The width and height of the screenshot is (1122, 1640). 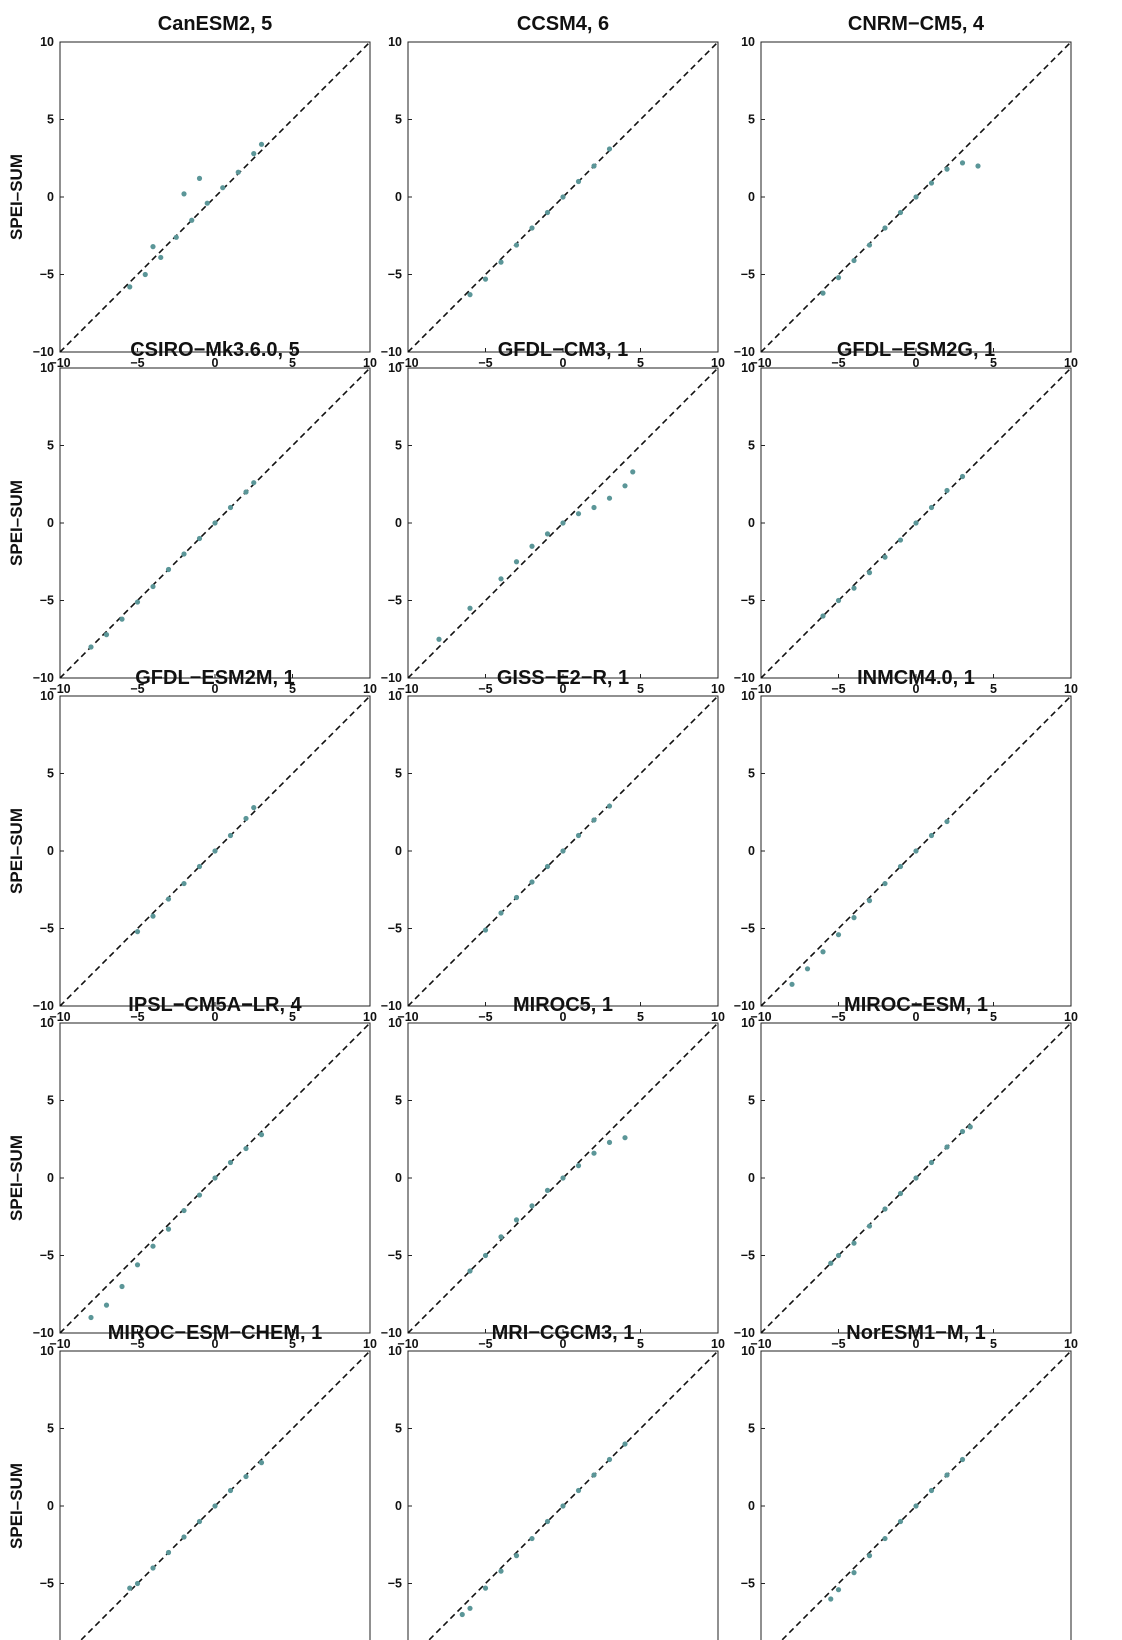 I want to click on panel-title: GFDL−CM3, 1, so click(x=563, y=350).